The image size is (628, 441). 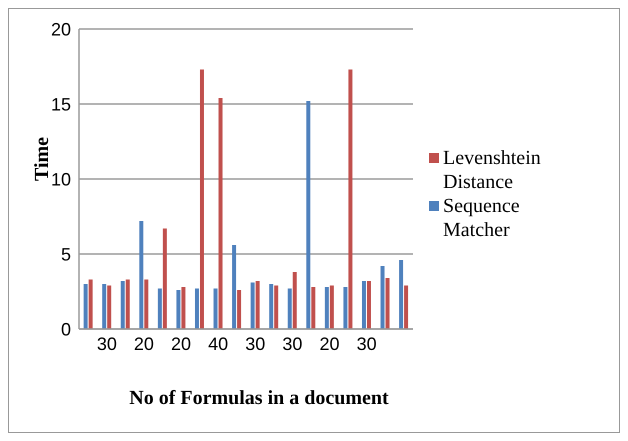 I want to click on y-axis-title: Time, so click(x=42, y=159).